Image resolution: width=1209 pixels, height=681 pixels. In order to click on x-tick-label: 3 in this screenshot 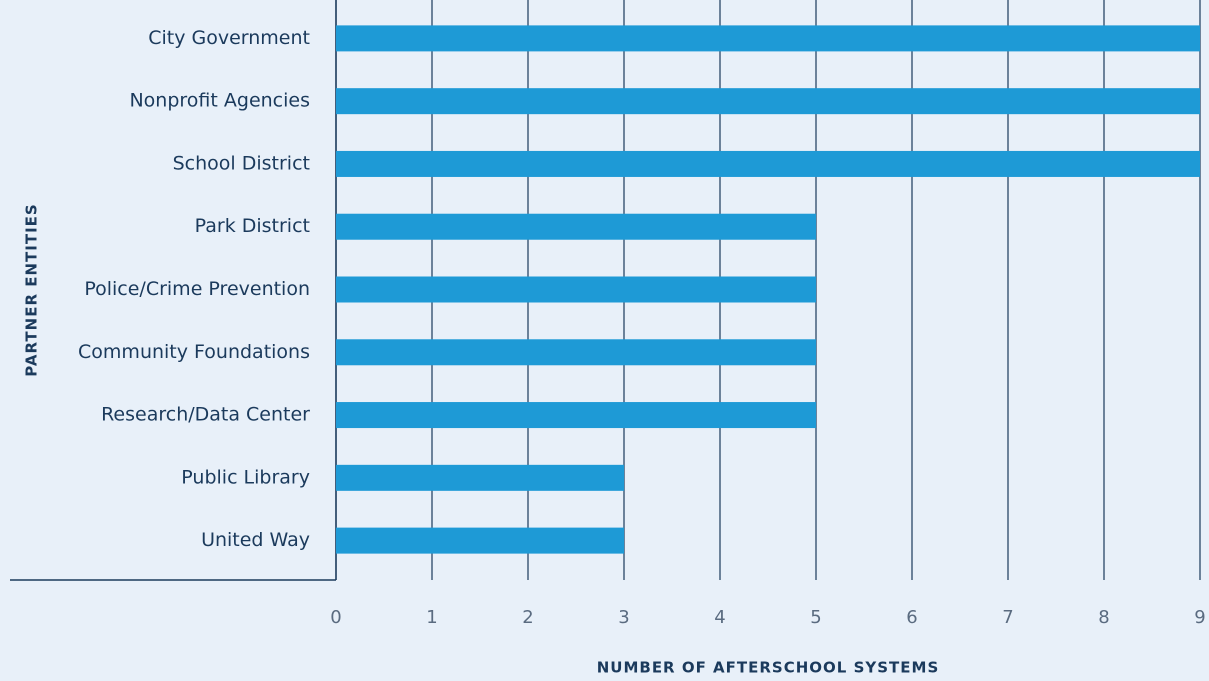, I will do `click(623, 617)`.